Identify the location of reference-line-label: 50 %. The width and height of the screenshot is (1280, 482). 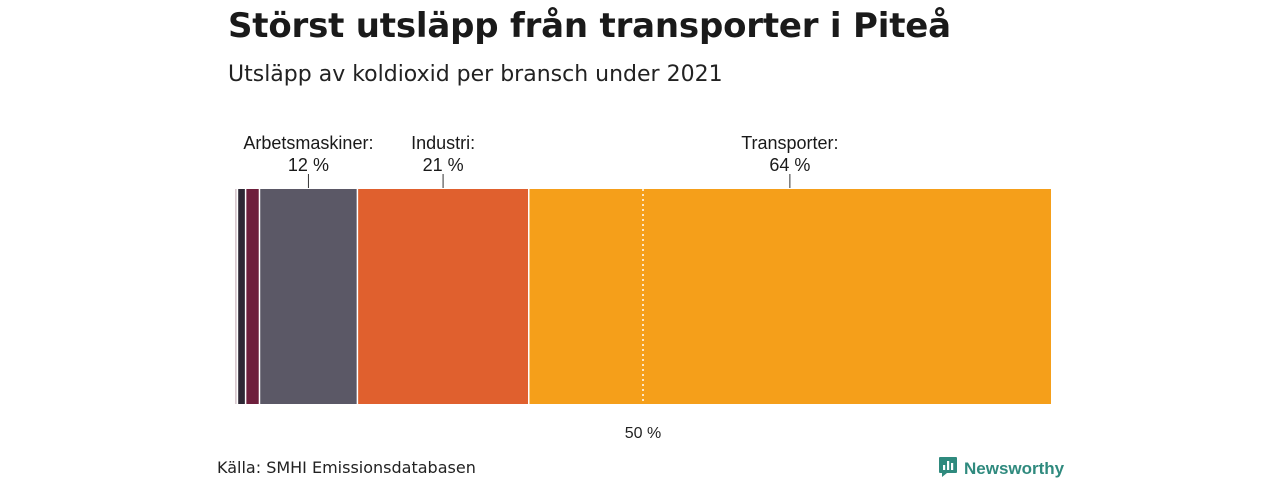
(643, 433).